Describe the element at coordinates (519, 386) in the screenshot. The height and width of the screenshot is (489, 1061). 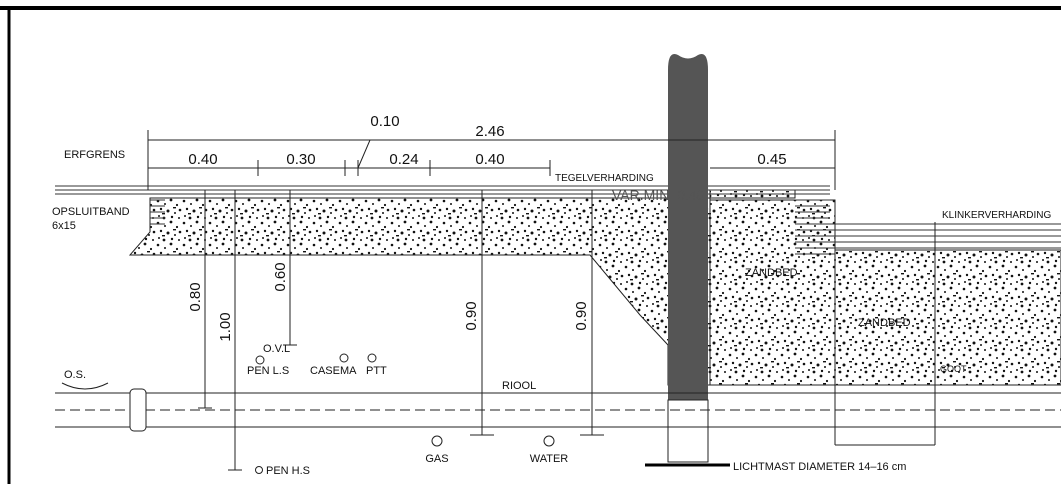
I see `sewer-label: RIOOL` at that location.